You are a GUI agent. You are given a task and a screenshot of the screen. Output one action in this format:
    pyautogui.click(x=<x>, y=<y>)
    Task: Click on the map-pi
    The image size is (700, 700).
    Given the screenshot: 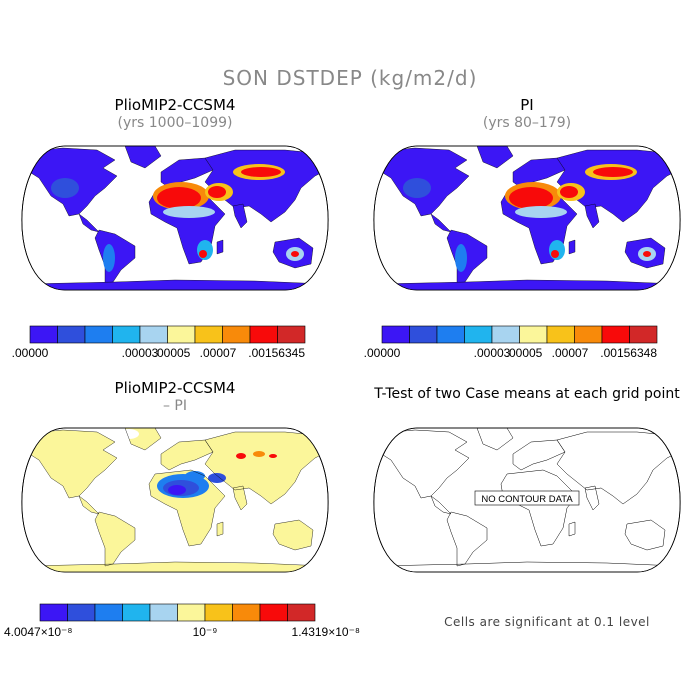 What is the action you would take?
    pyautogui.click(x=527, y=218)
    